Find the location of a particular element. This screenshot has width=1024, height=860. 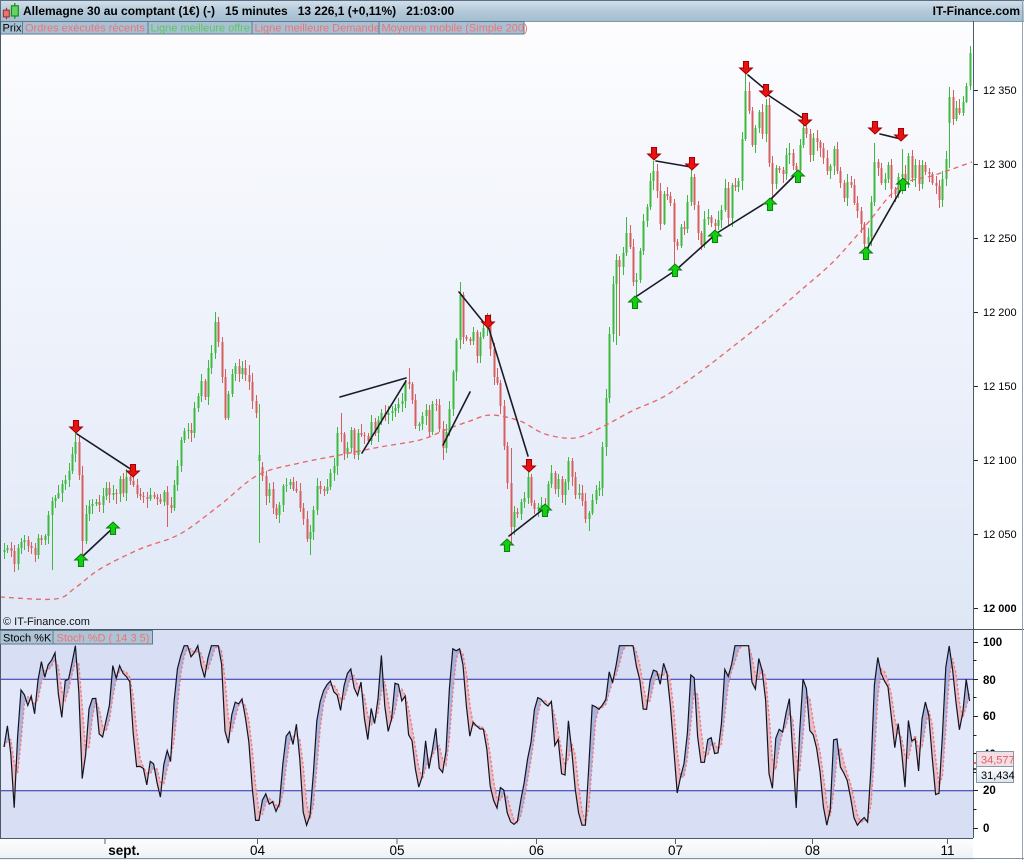

svg-text: © IT-Finance.com is located at coordinates (46, 622).